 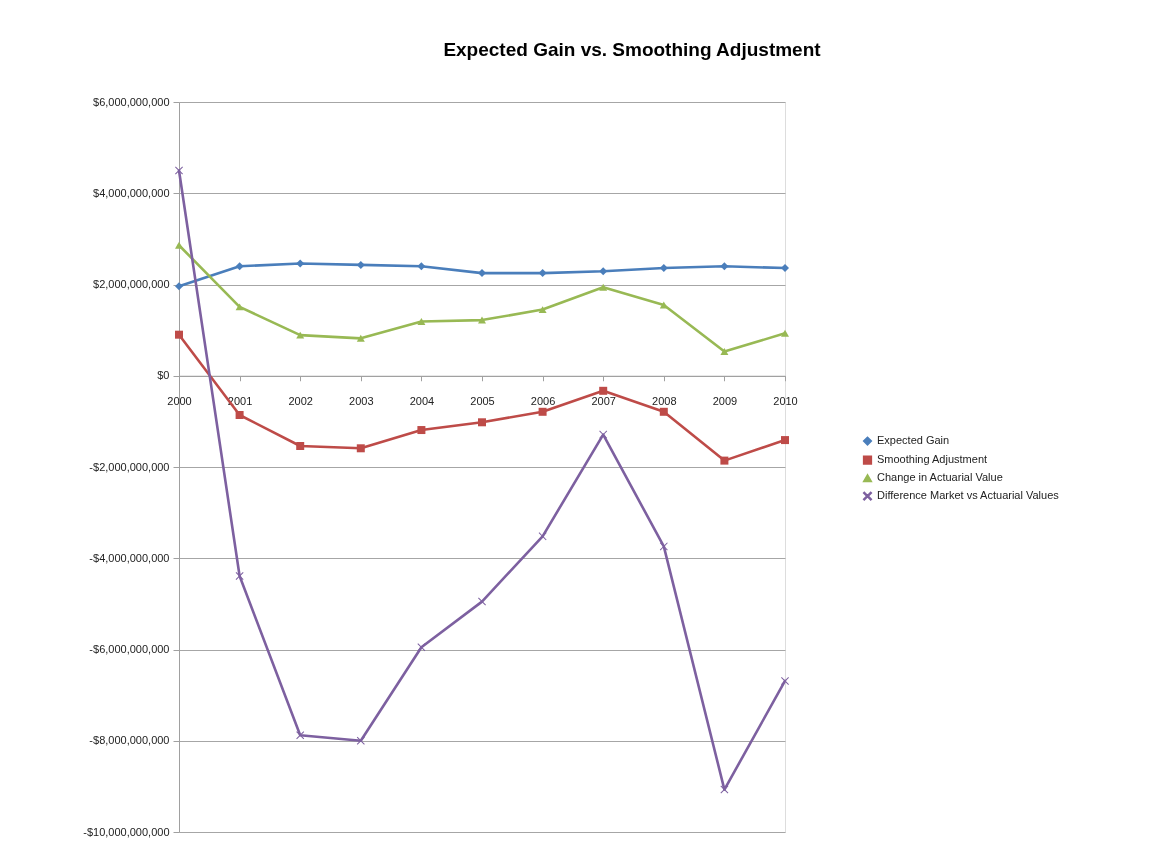 What do you see at coordinates (179, 401) in the screenshot?
I see `x-tick-label: 2000` at bounding box center [179, 401].